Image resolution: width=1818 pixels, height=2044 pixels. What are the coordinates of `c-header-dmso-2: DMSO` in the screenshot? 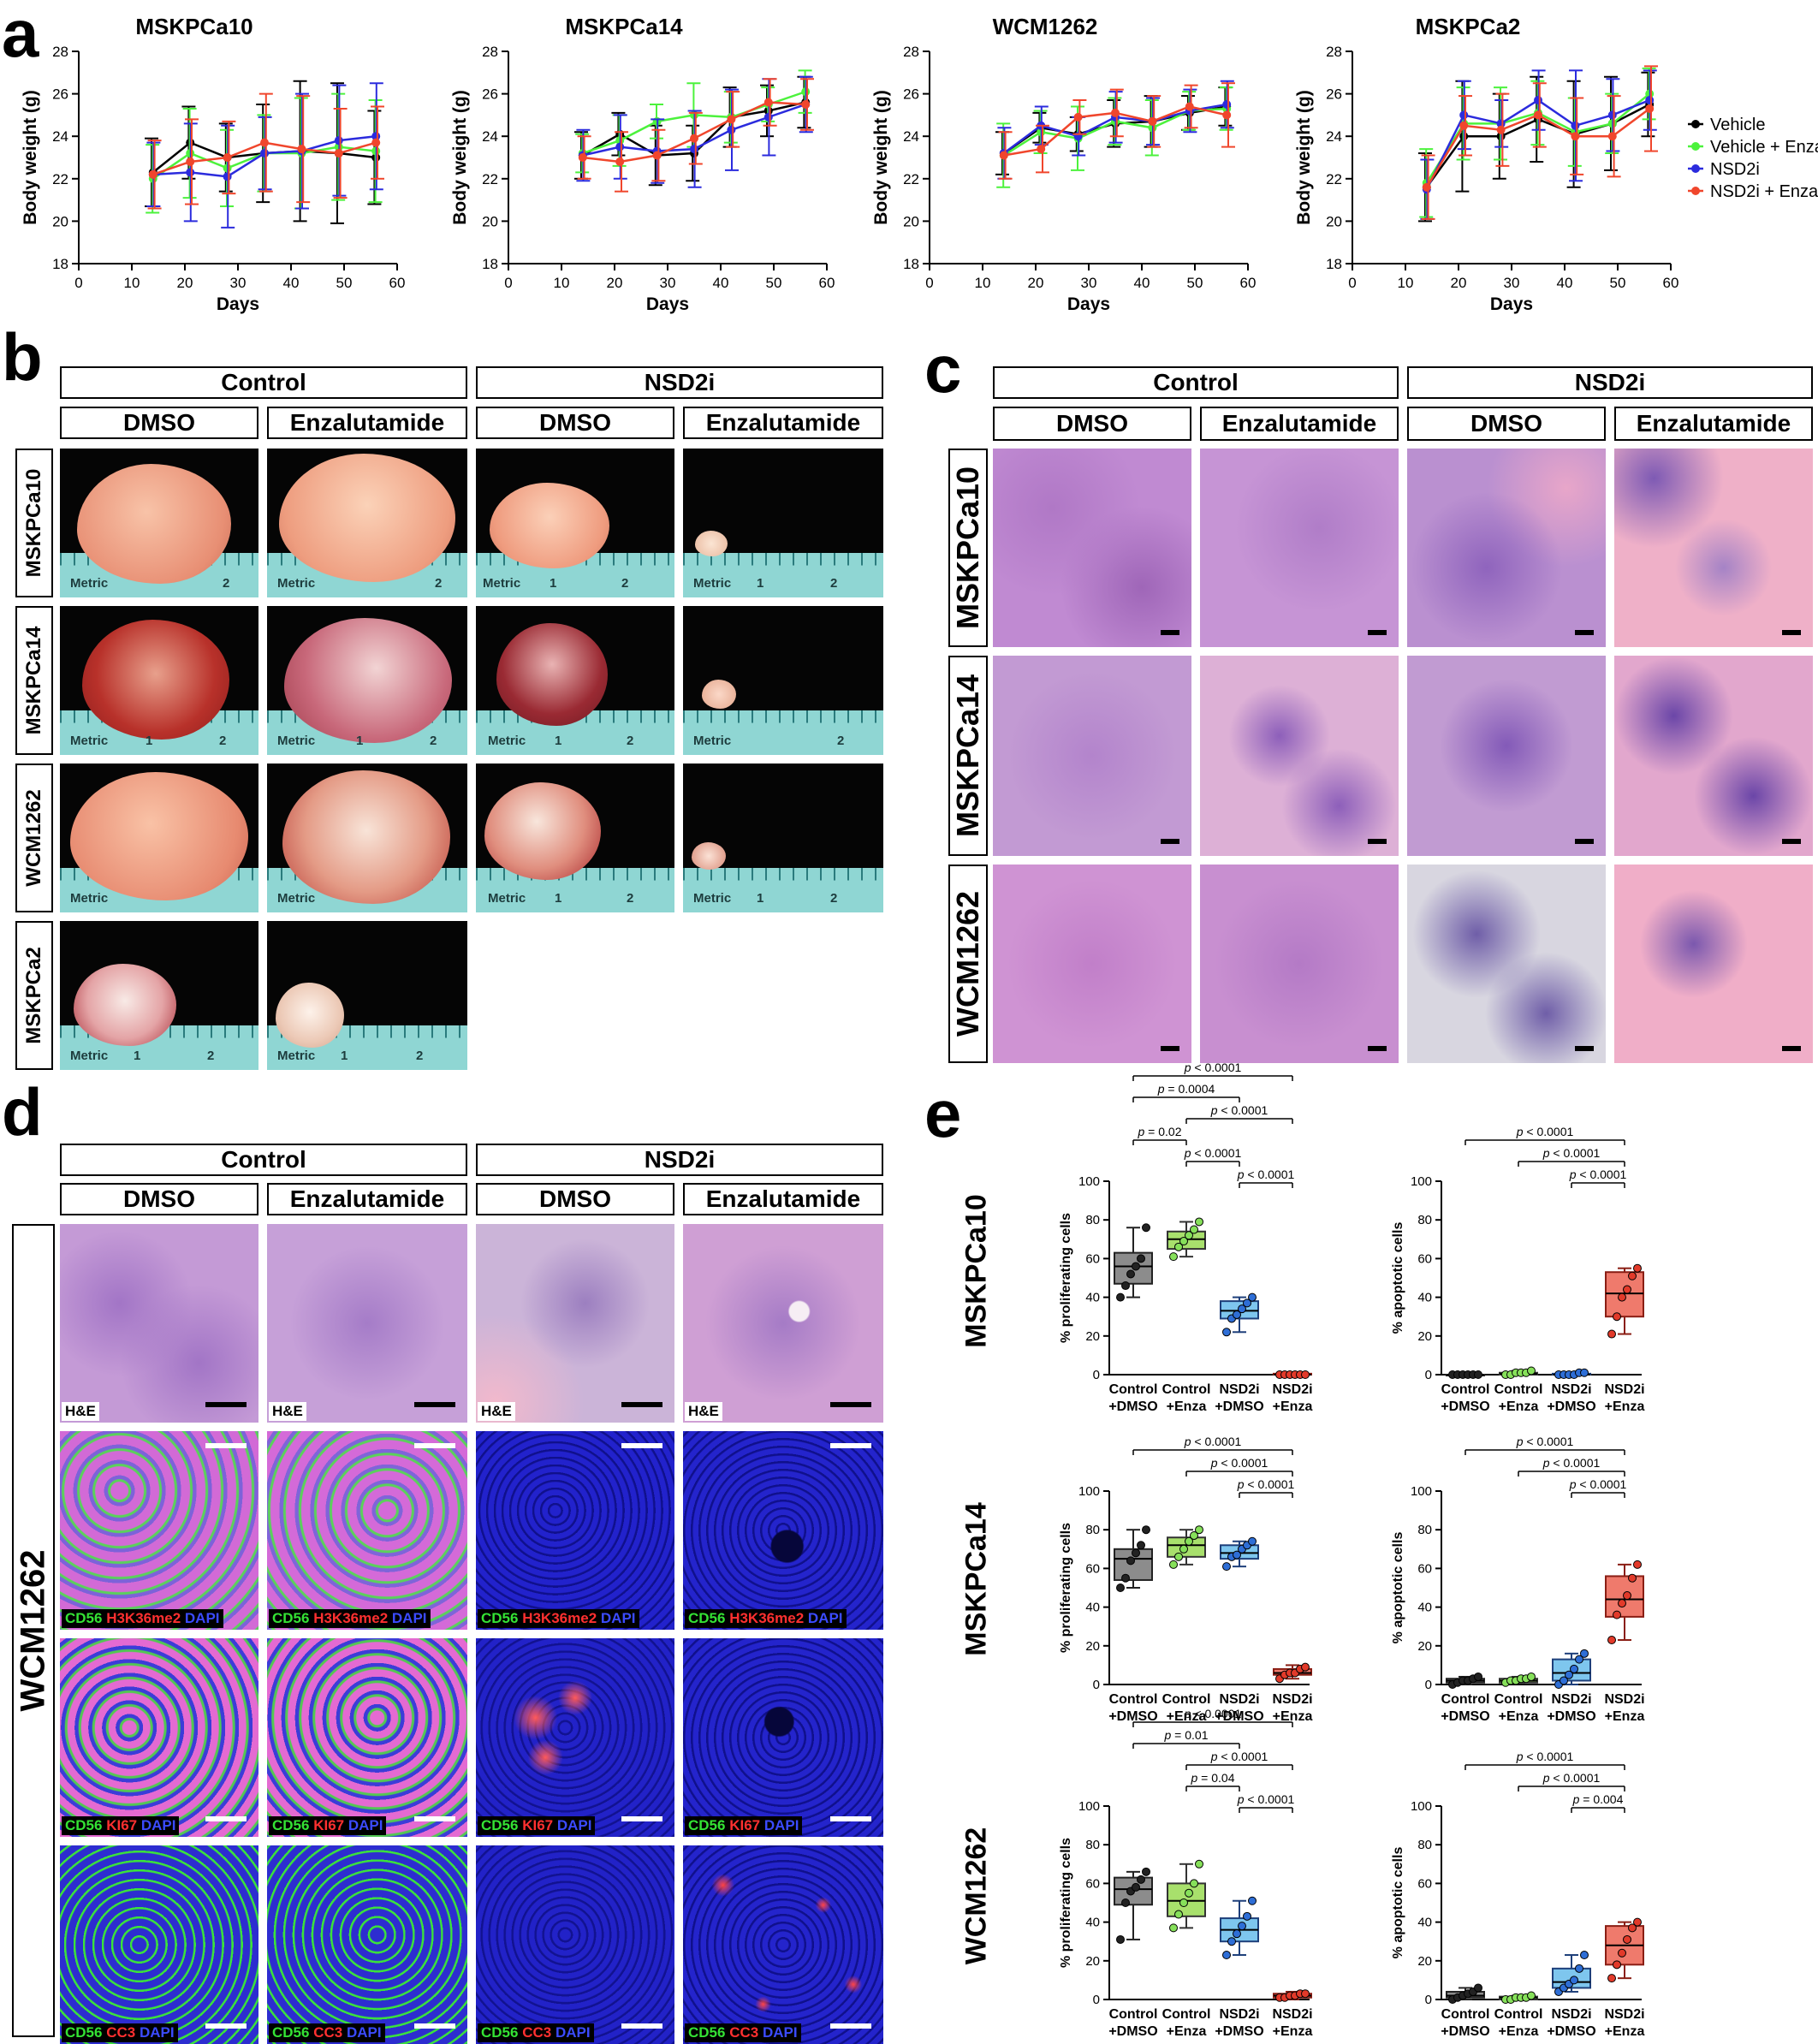 It's located at (1506, 424).